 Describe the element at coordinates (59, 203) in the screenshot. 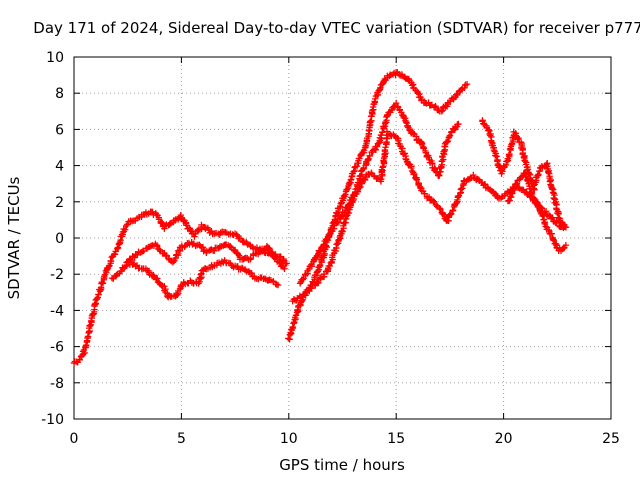

I see `y-tick-label: 2` at that location.